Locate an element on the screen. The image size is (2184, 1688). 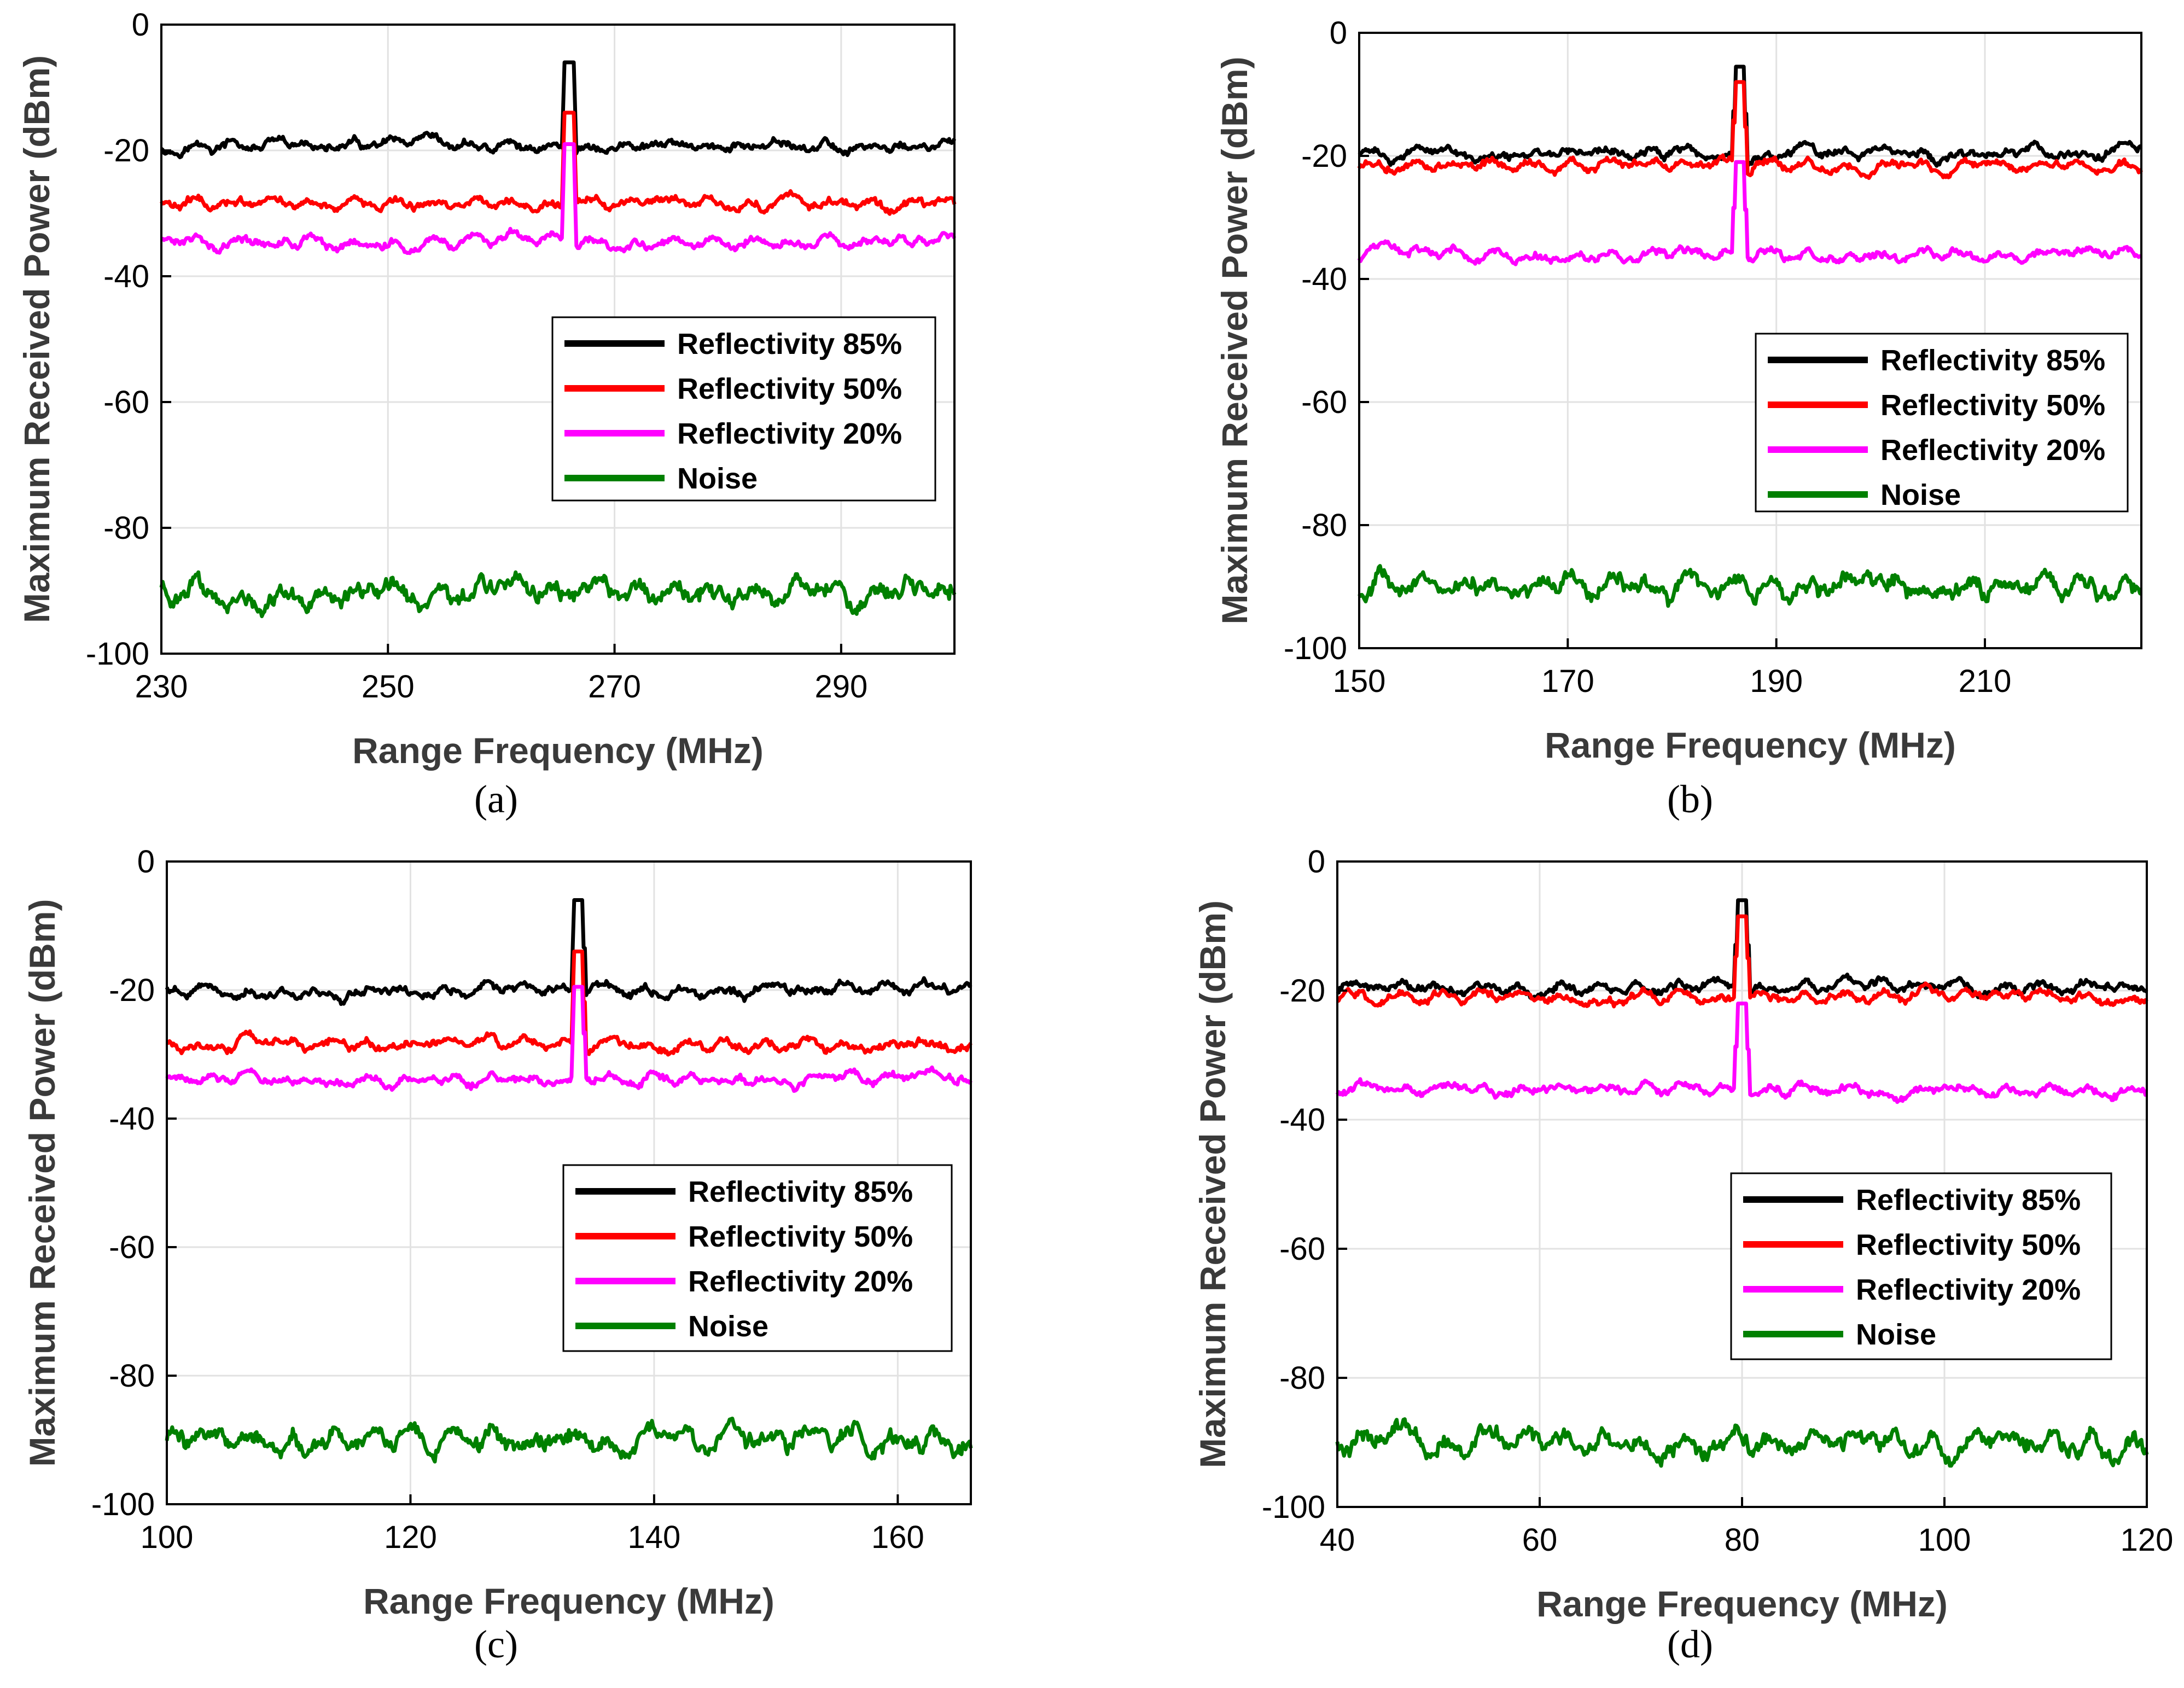
x-tick-label: 60 is located at coordinates (1540, 1540).